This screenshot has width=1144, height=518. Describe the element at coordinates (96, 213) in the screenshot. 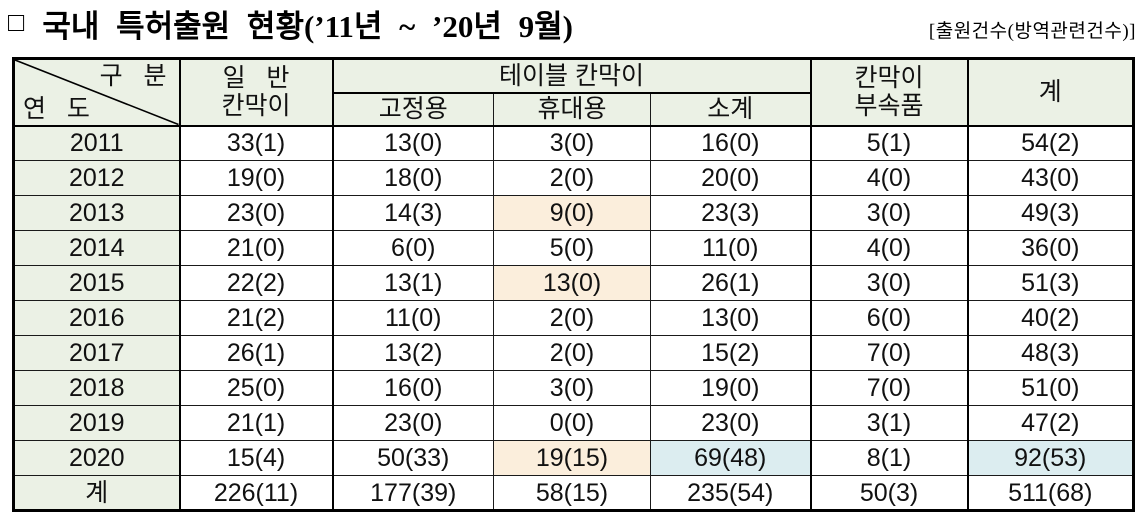

I see `year-cell: 2013` at that location.